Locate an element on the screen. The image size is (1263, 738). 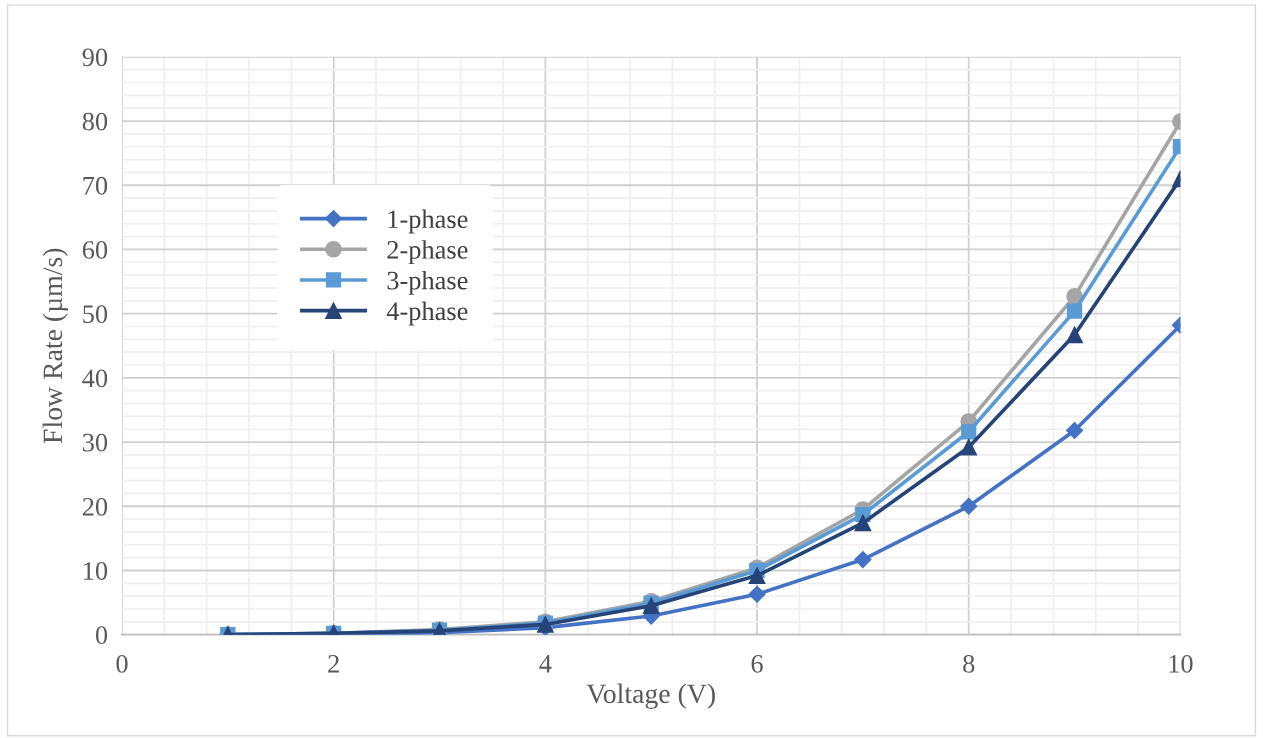
y-tick-label: 30 is located at coordinates (95, 442).